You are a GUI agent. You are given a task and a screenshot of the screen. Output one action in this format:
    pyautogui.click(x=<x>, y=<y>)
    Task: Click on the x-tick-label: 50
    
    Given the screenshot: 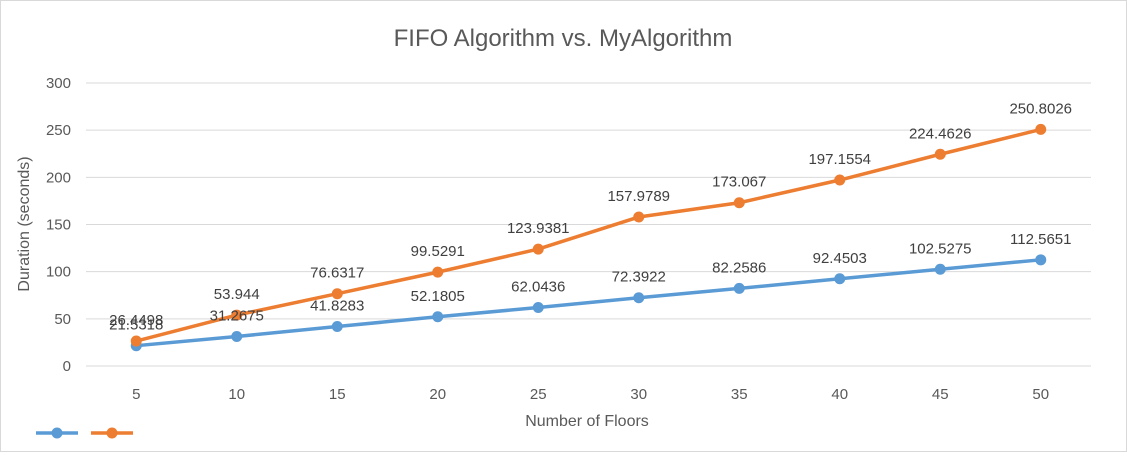 What is the action you would take?
    pyautogui.click(x=1040, y=394)
    